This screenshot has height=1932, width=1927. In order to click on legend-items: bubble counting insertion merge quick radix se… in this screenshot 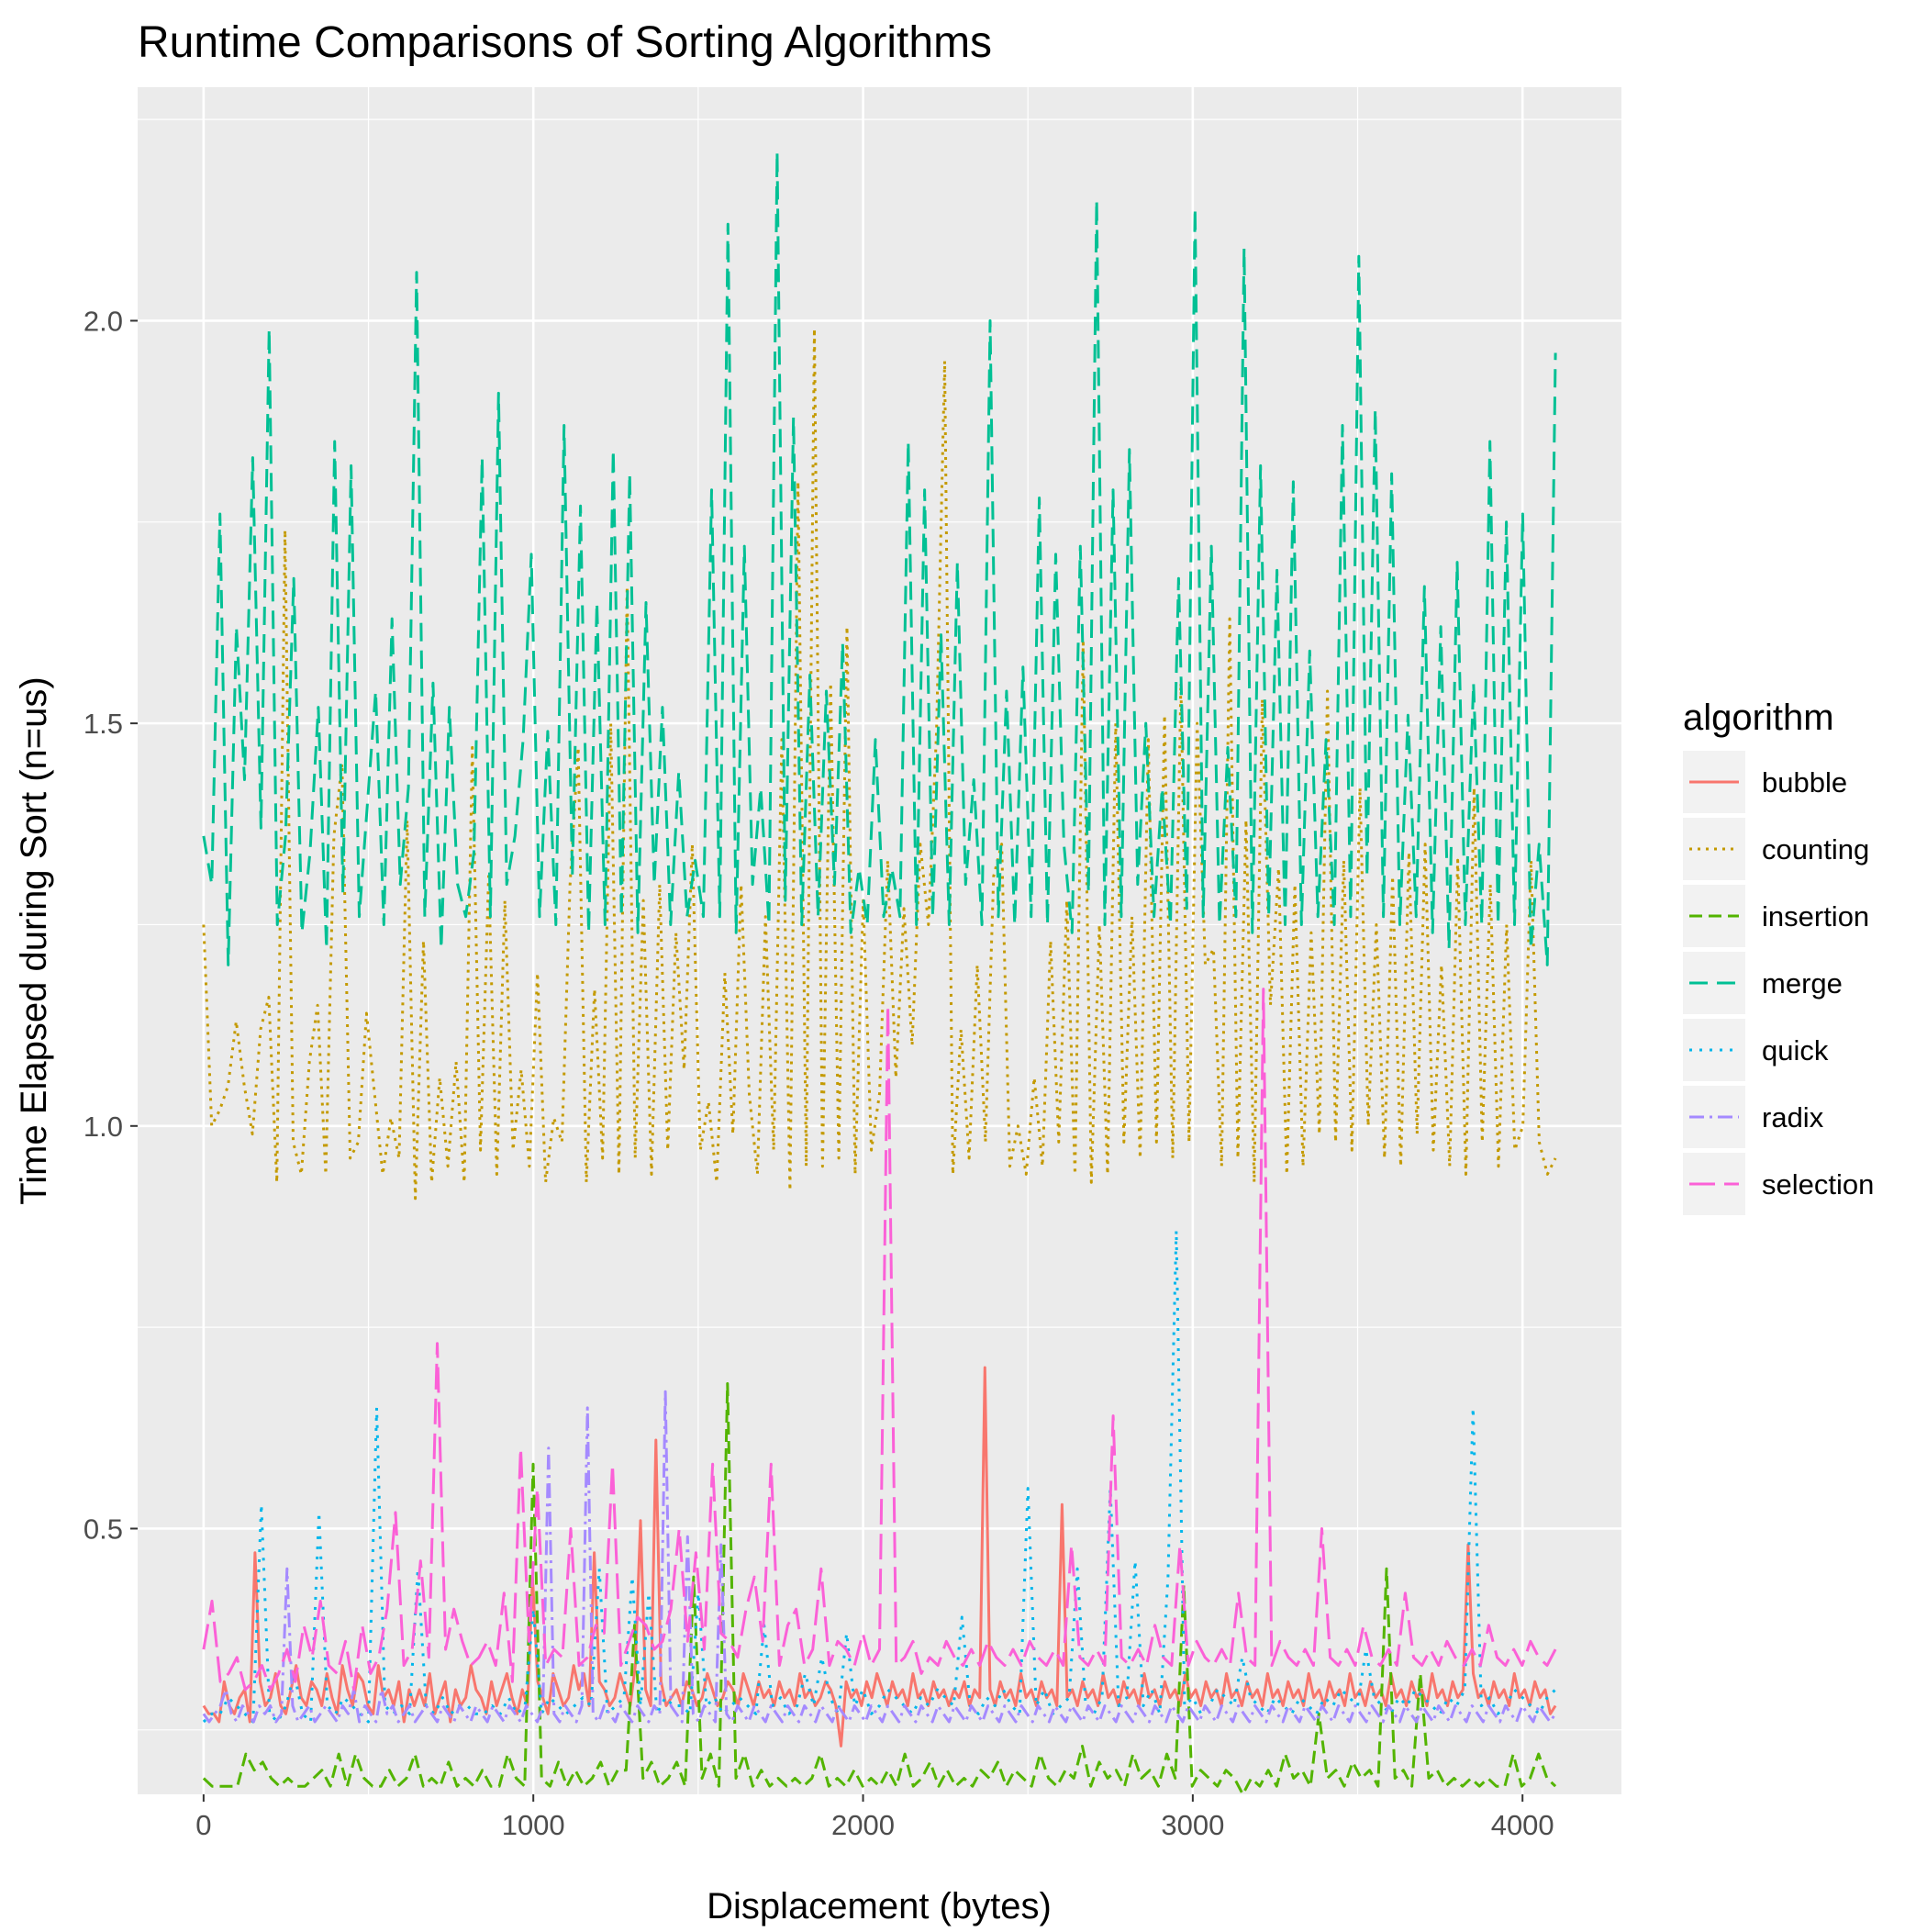, I will do `click(1778, 983)`.